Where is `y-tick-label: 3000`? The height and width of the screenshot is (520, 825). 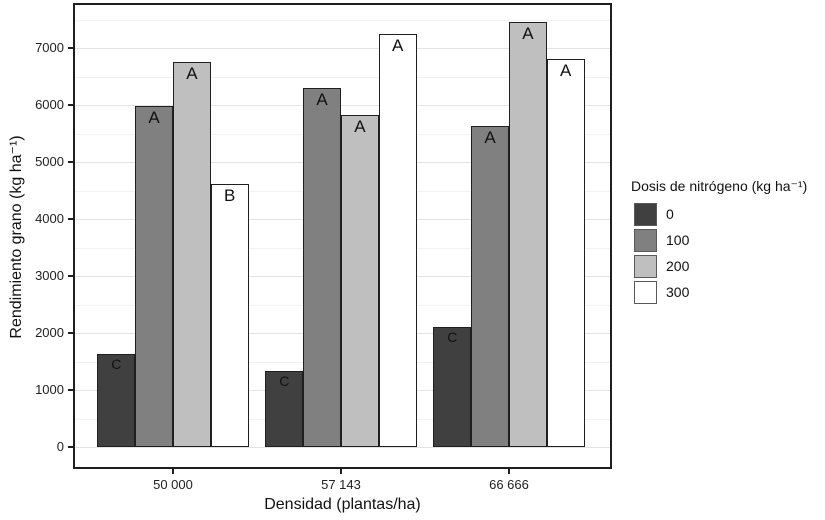 y-tick-label: 3000 is located at coordinates (49, 275).